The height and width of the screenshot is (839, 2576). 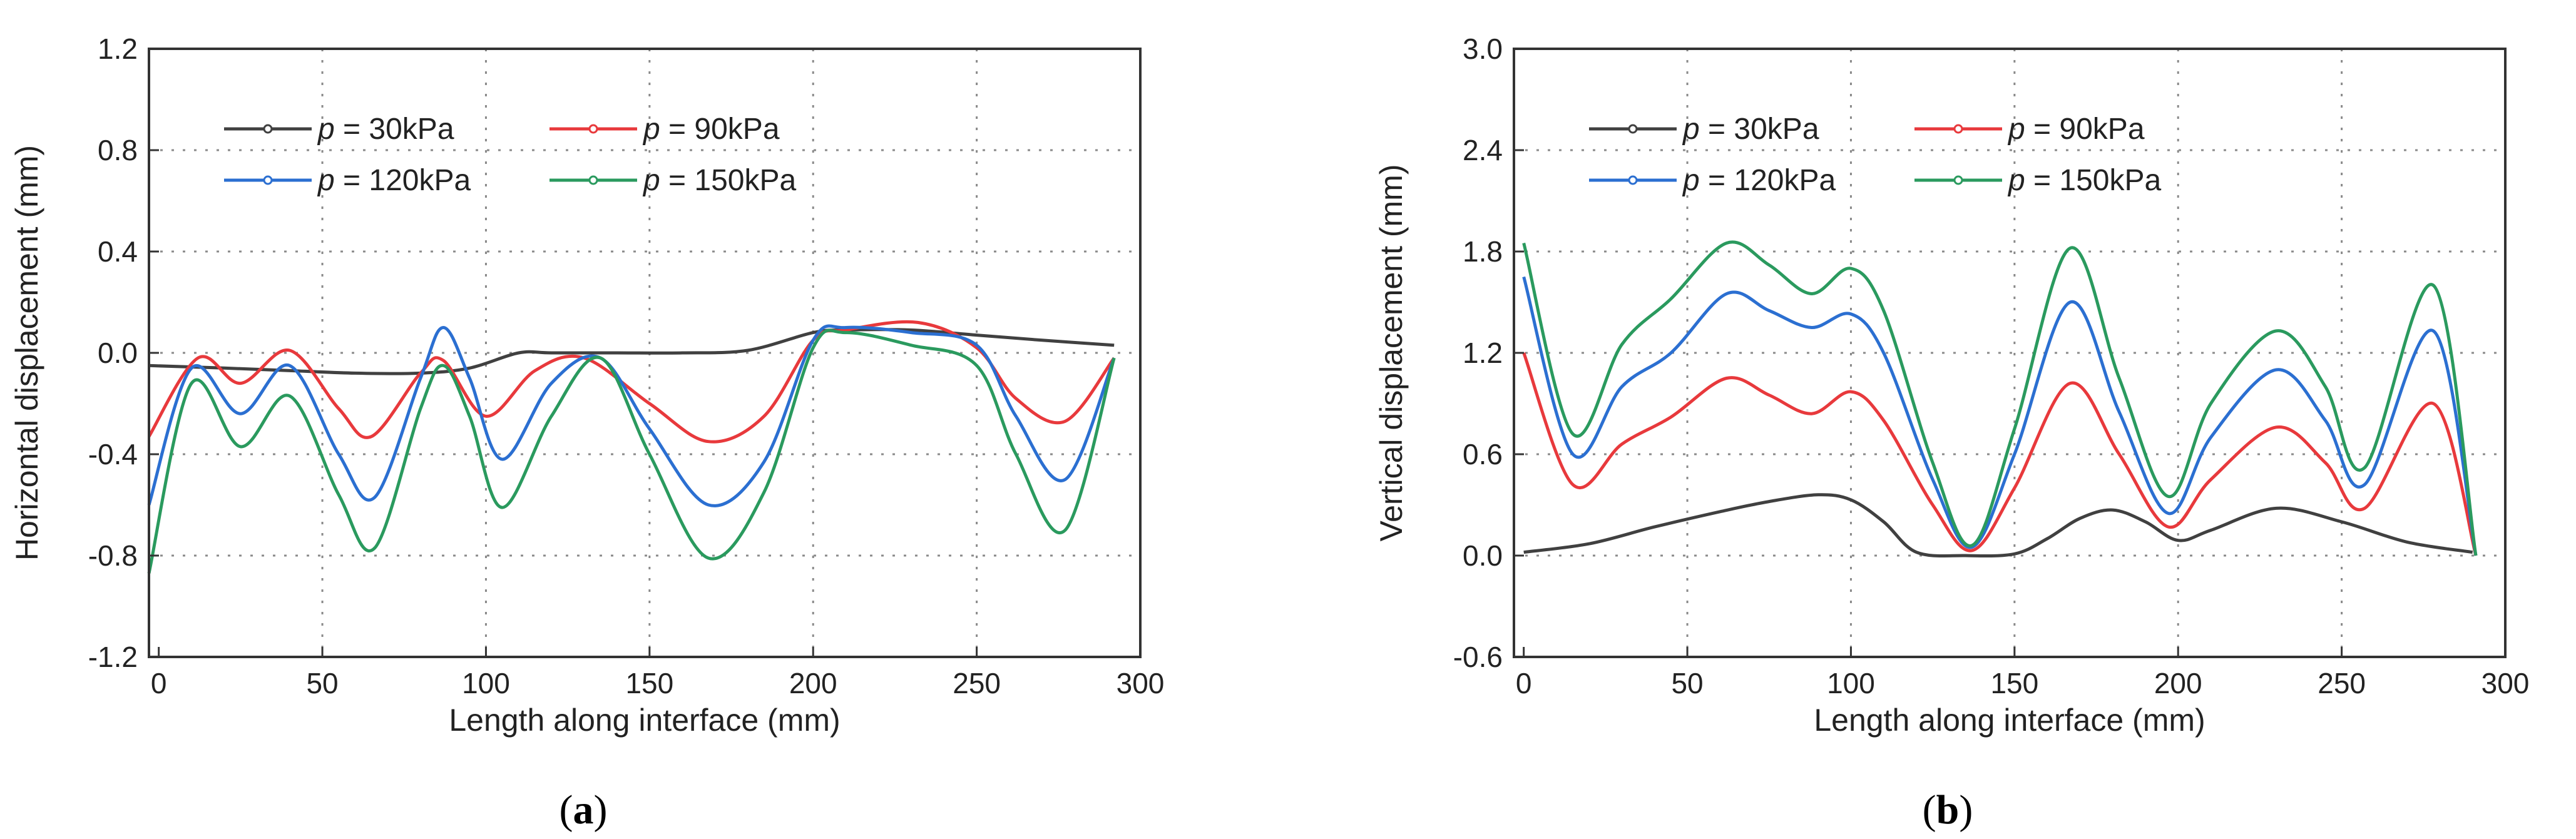 What do you see at coordinates (113, 555) in the screenshot?
I see `y-tick-label: -0.8` at bounding box center [113, 555].